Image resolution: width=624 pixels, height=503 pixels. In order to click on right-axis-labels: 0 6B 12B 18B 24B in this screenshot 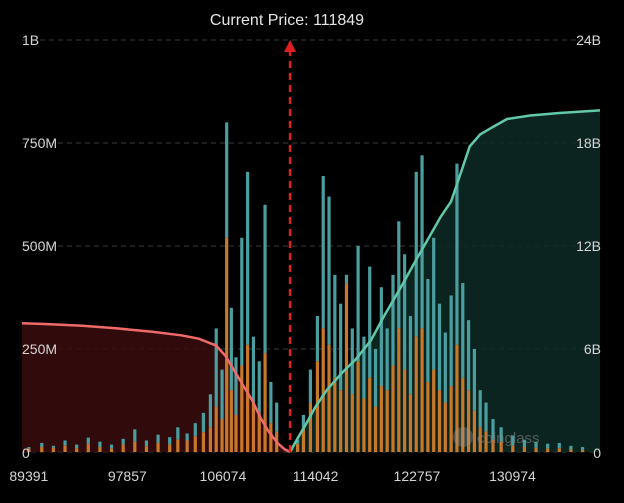, I will do `click(588, 246)`.